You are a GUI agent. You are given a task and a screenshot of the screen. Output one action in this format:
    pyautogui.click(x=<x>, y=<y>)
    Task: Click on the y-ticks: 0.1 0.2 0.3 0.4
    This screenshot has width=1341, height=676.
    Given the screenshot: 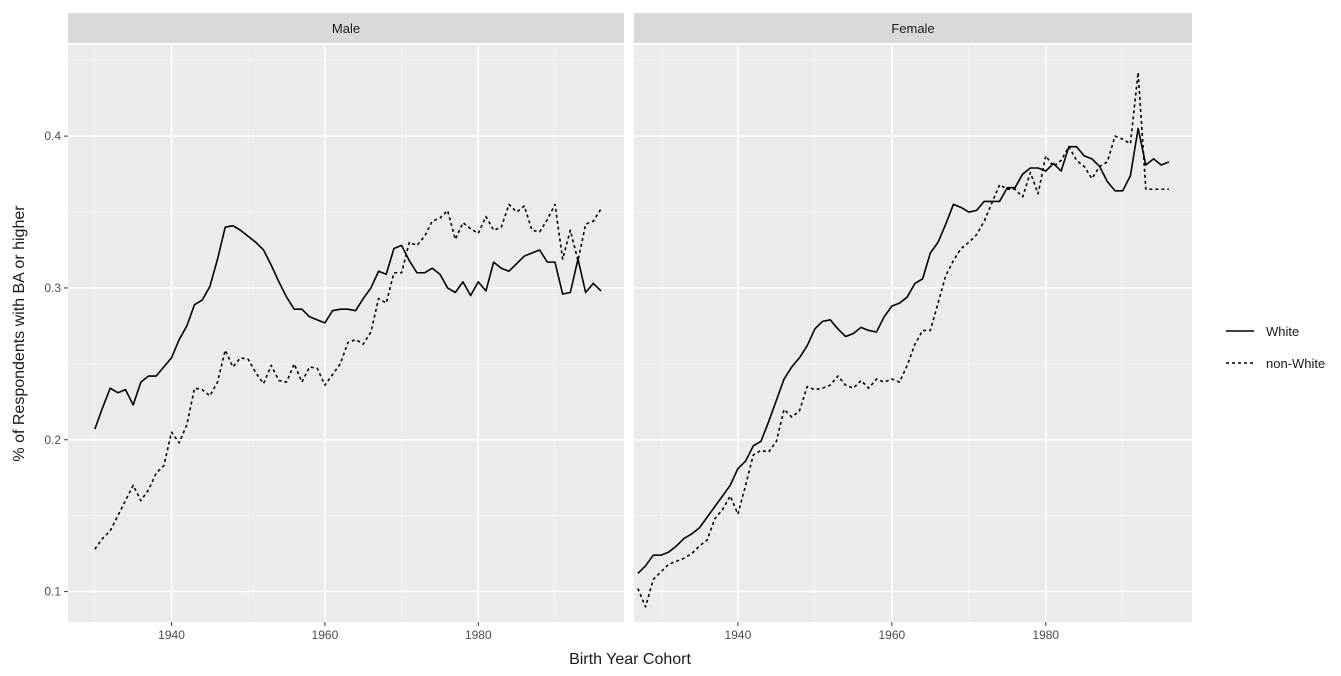 What is the action you would take?
    pyautogui.click(x=56, y=364)
    